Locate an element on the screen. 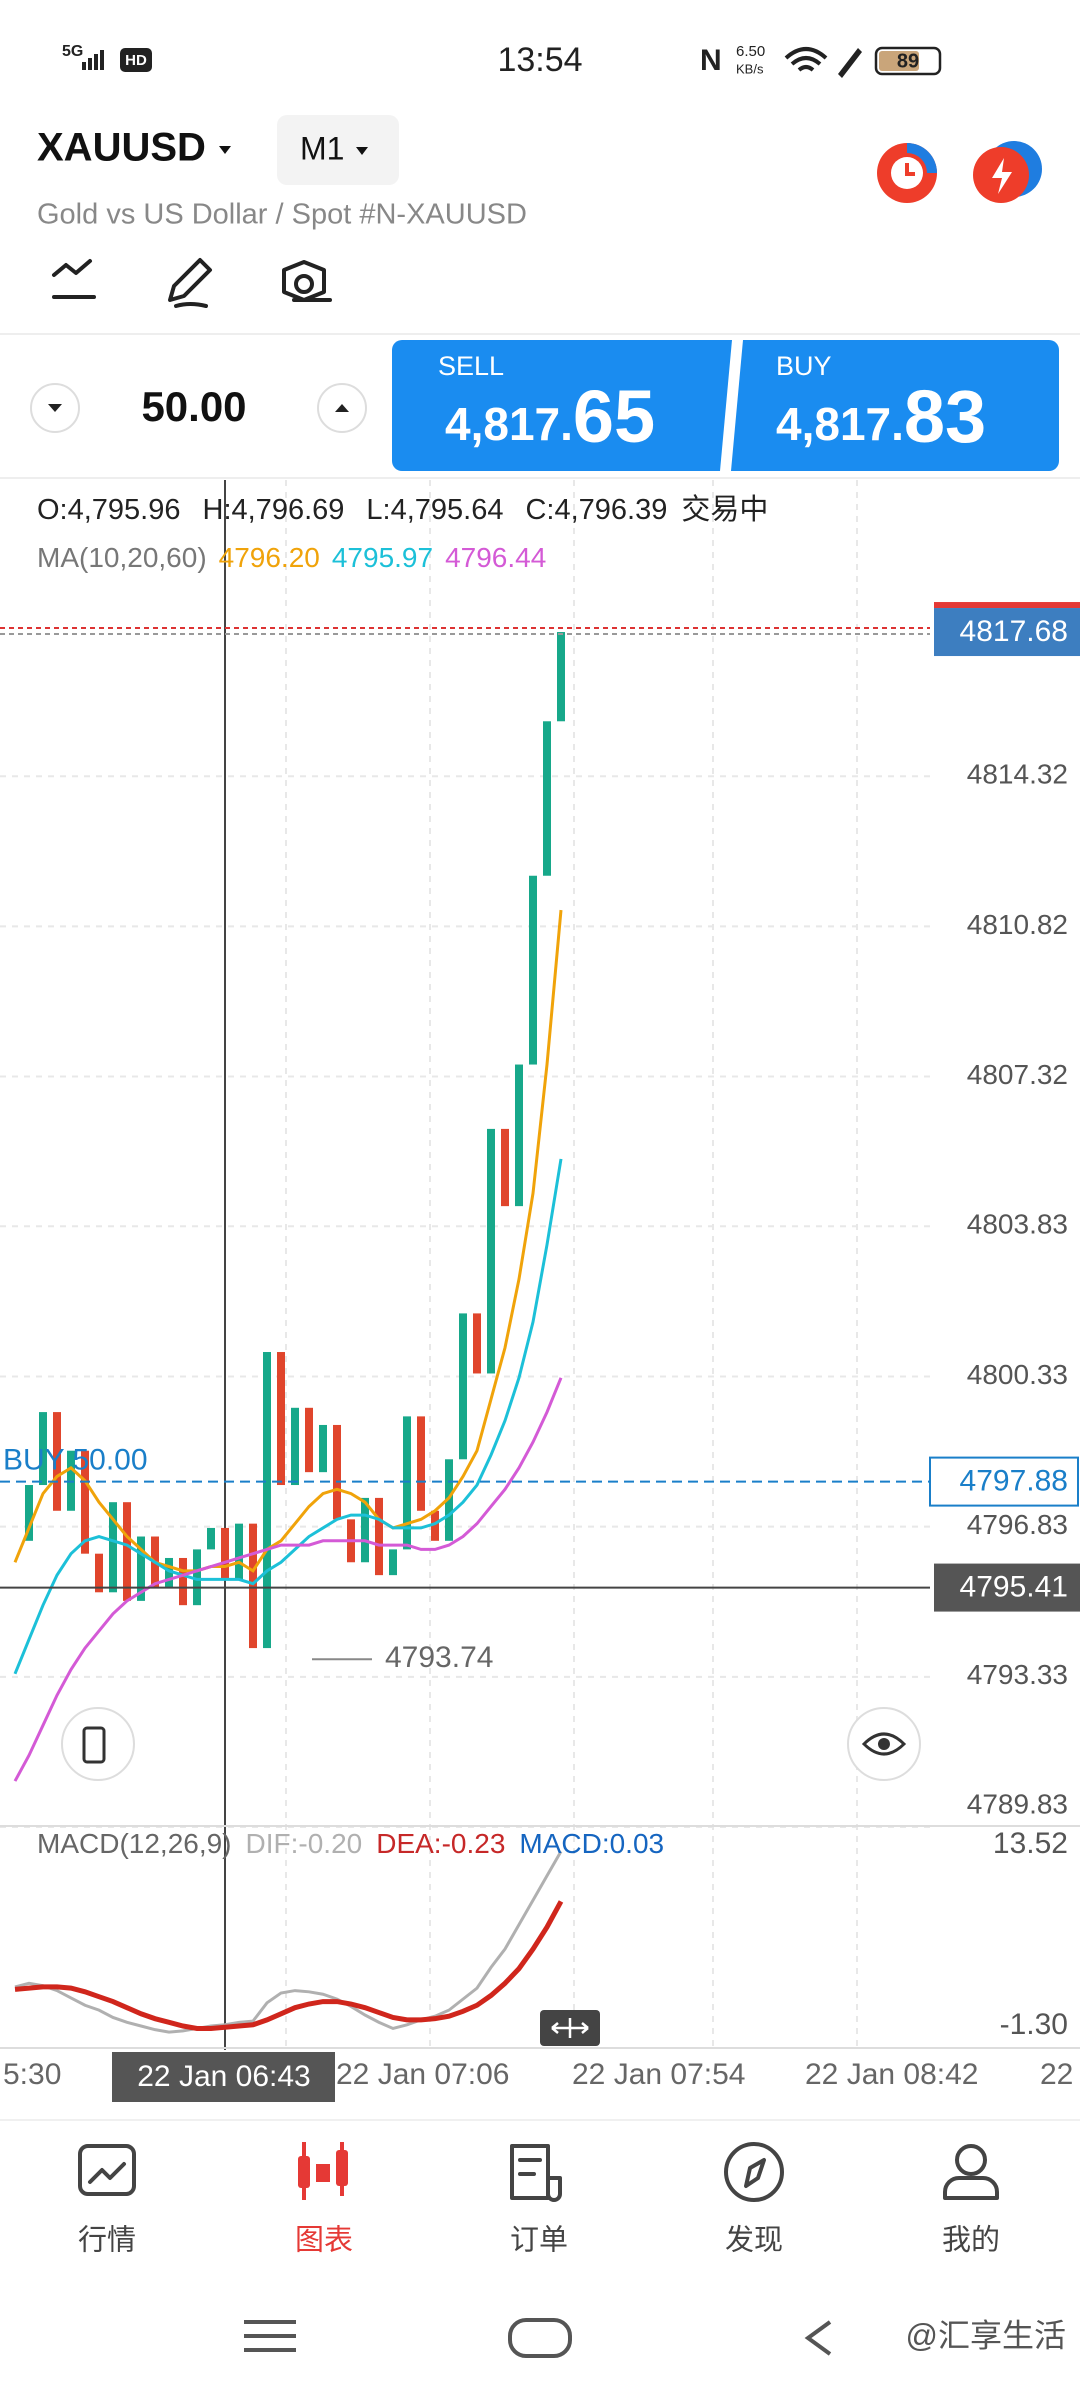 The image size is (1080, 2400). eye-pupil is located at coordinates (884, 1744).